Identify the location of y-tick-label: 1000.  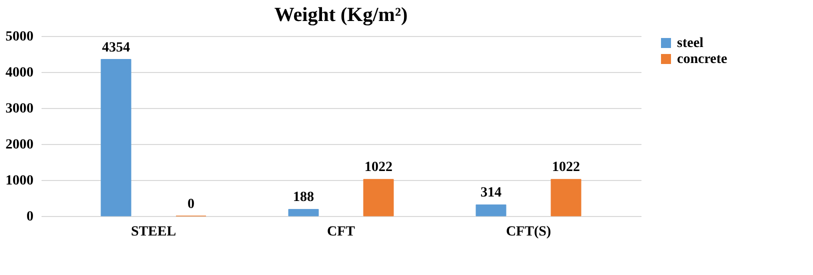
(20, 181).